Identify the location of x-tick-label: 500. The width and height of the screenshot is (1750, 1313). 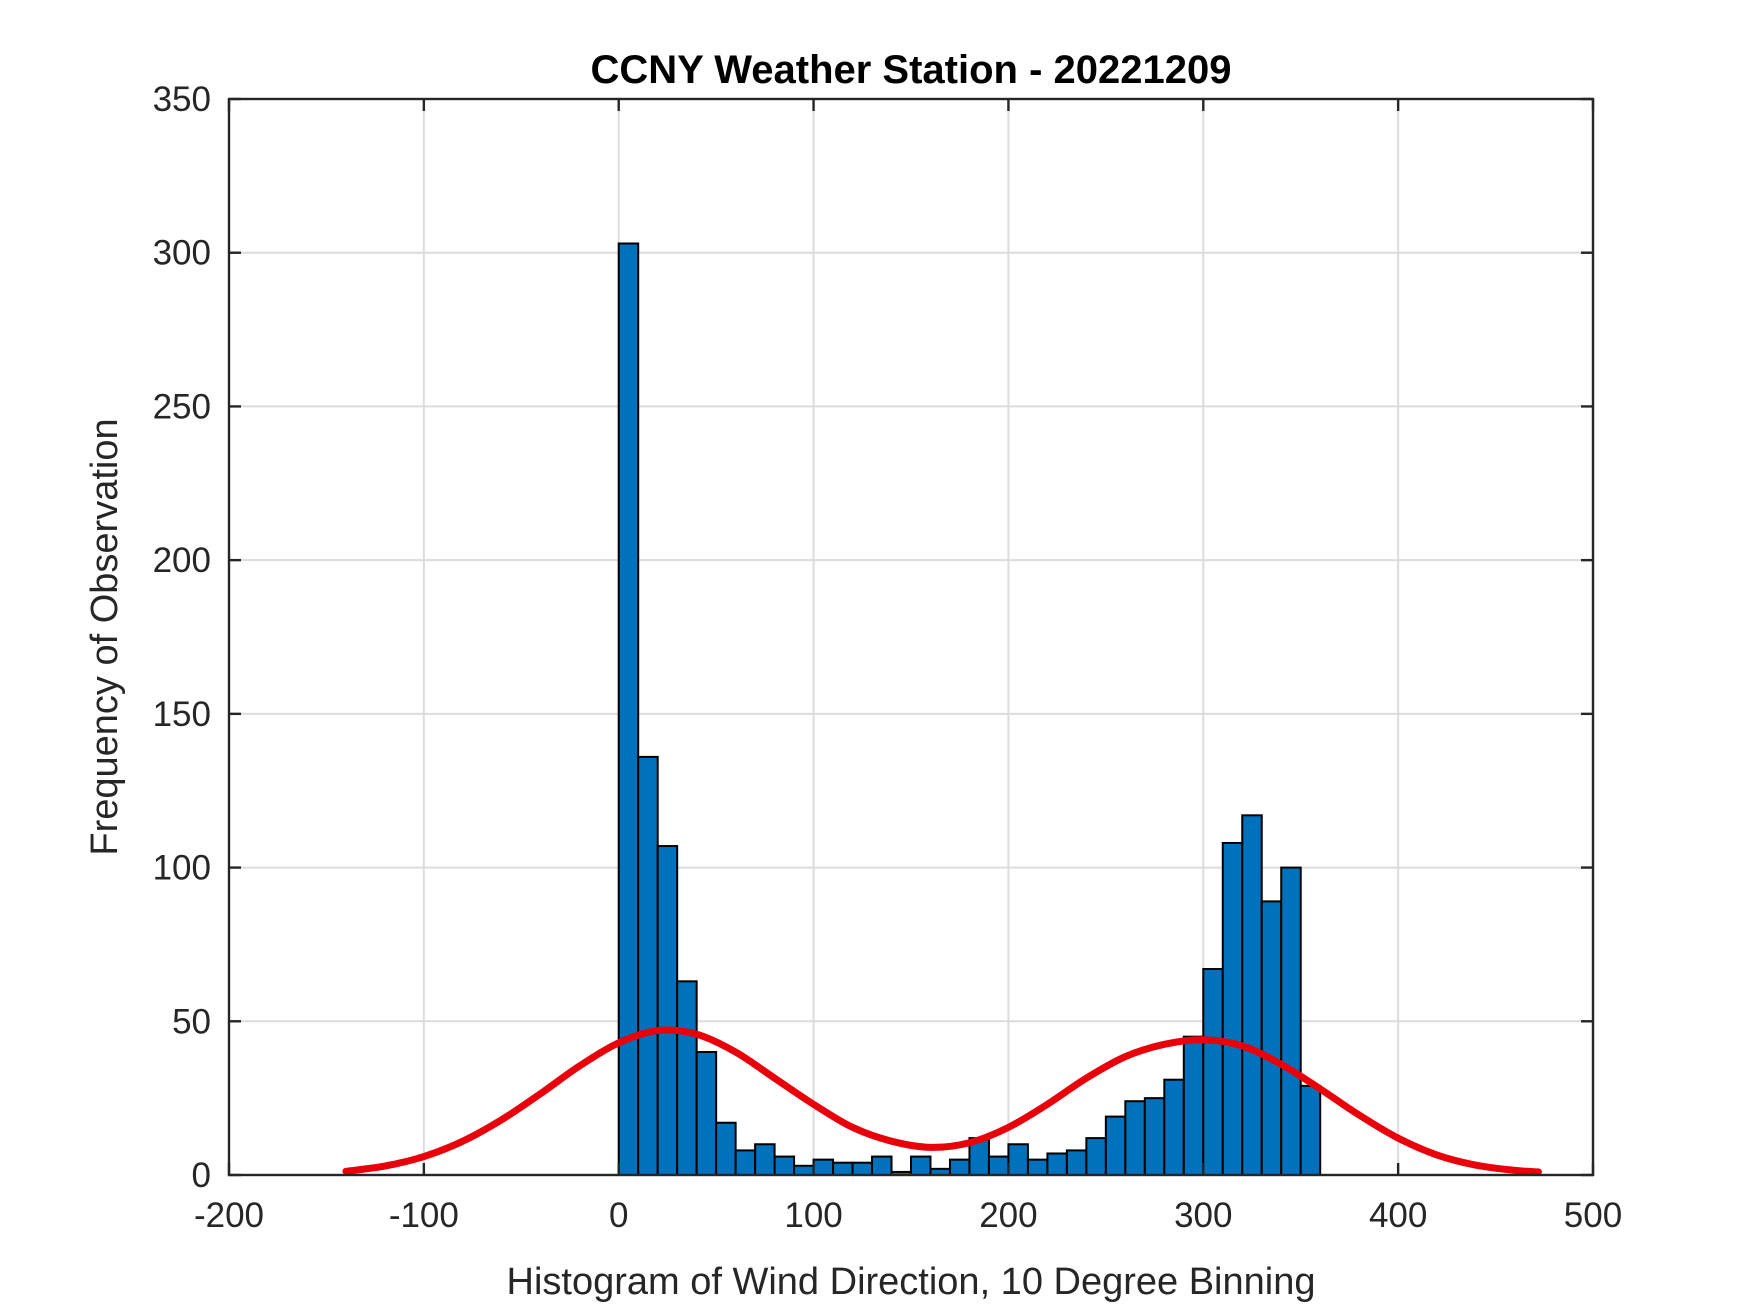
(1593, 1215).